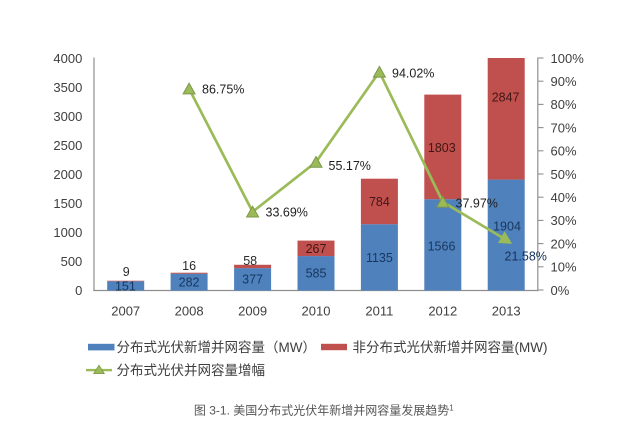 The width and height of the screenshot is (640, 436). Describe the element at coordinates (379, 202) in the screenshot. I see `svg-text: 784` at that location.